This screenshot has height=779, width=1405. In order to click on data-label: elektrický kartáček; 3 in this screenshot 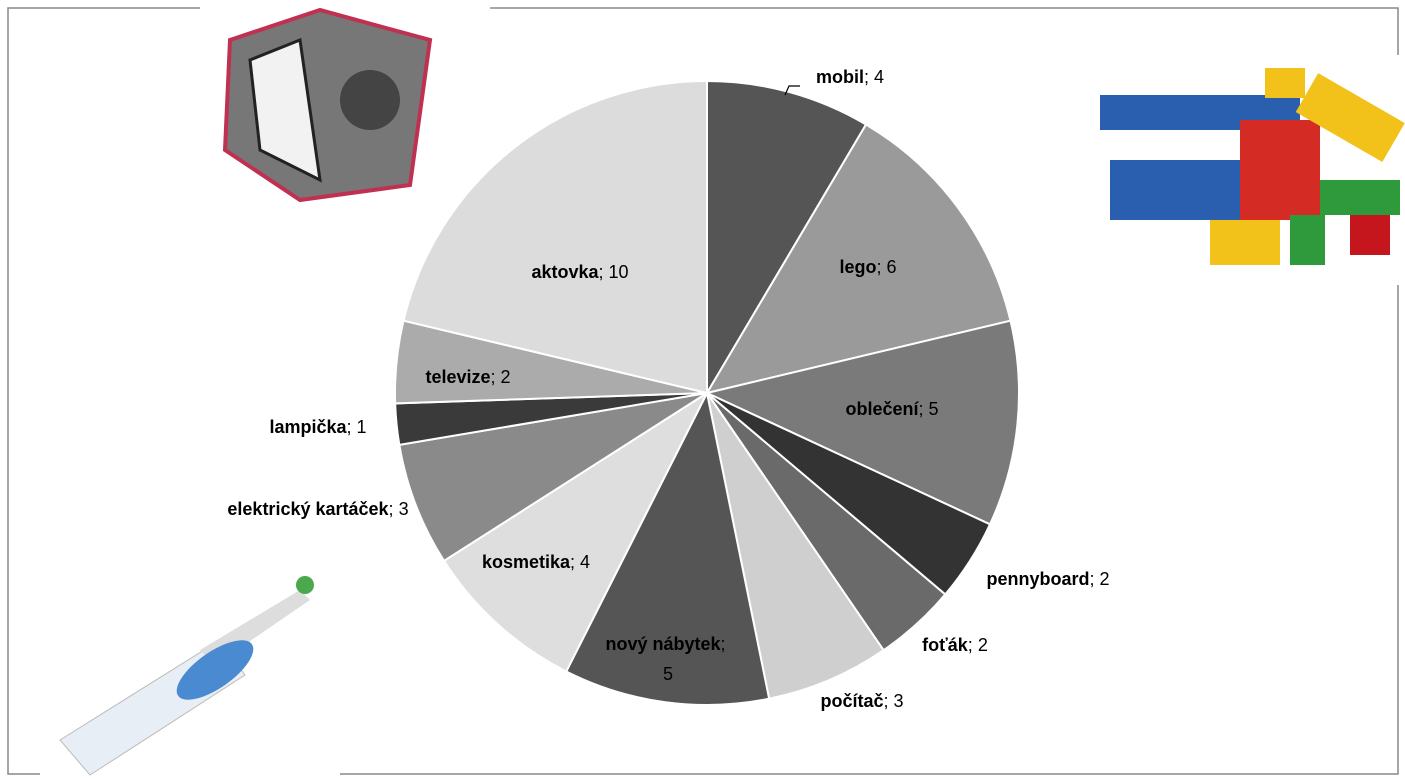, I will do `click(317, 509)`.